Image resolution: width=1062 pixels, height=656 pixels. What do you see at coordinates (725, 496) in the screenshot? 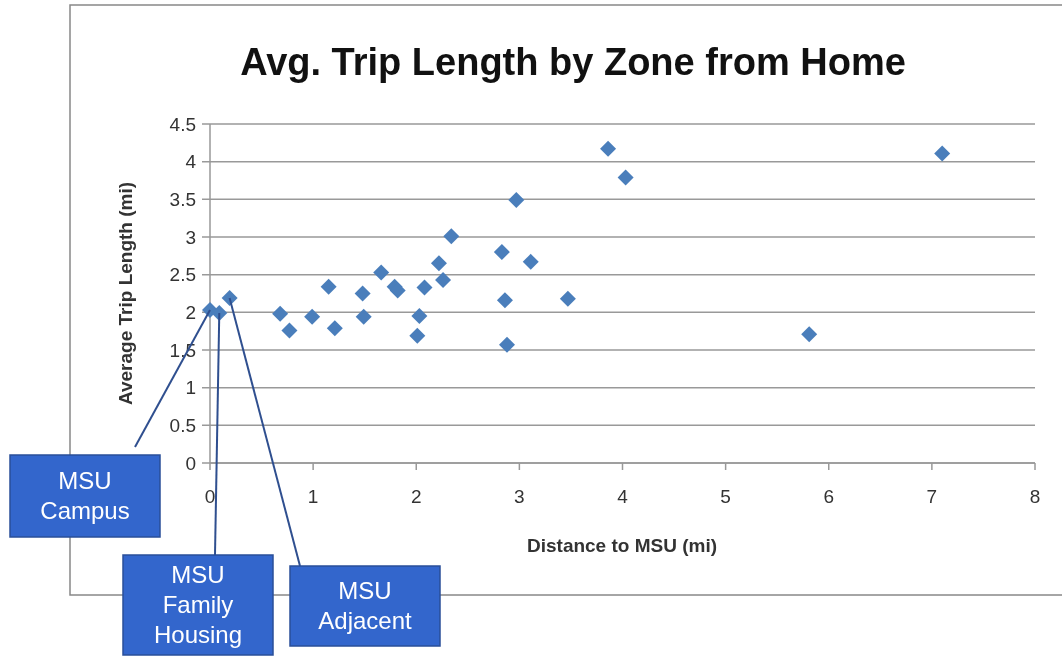
I see `x-tick-label: 5` at bounding box center [725, 496].